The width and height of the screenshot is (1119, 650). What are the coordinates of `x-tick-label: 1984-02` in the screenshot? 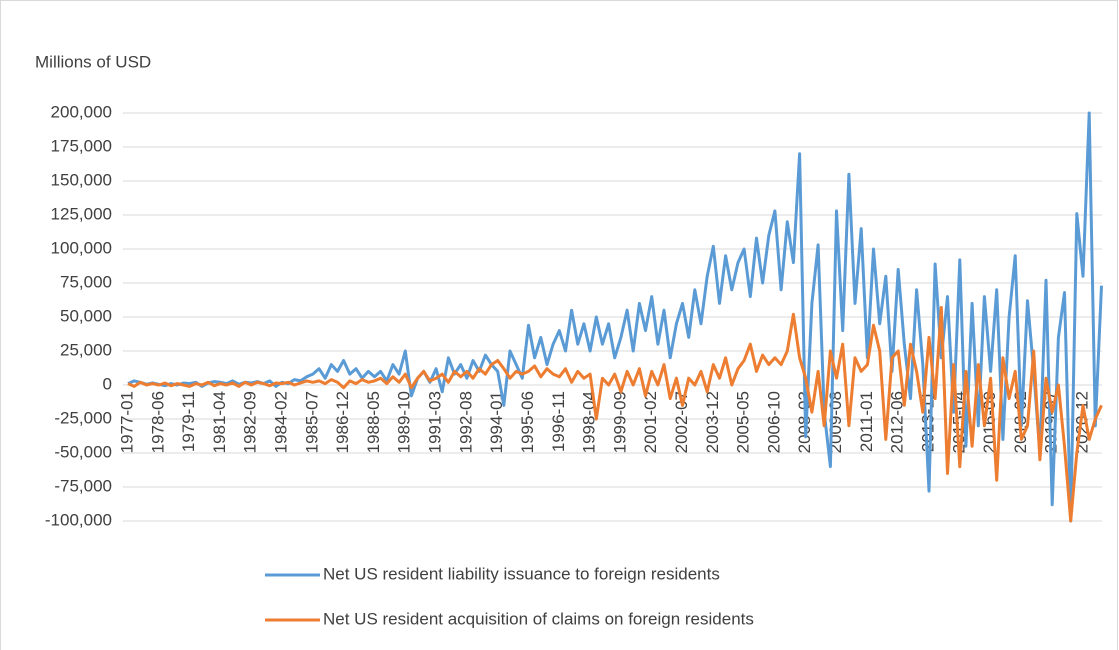 It's located at (281, 422).